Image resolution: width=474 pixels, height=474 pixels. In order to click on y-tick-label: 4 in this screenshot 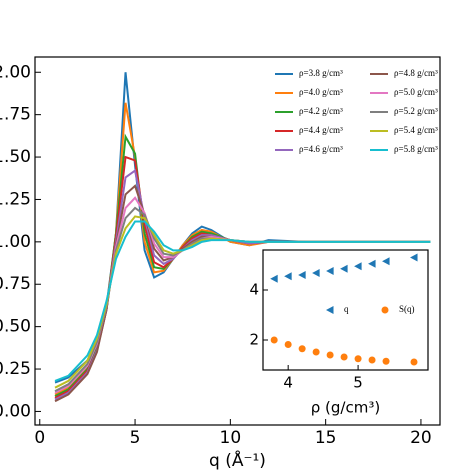, I will do `click(254, 290)`.